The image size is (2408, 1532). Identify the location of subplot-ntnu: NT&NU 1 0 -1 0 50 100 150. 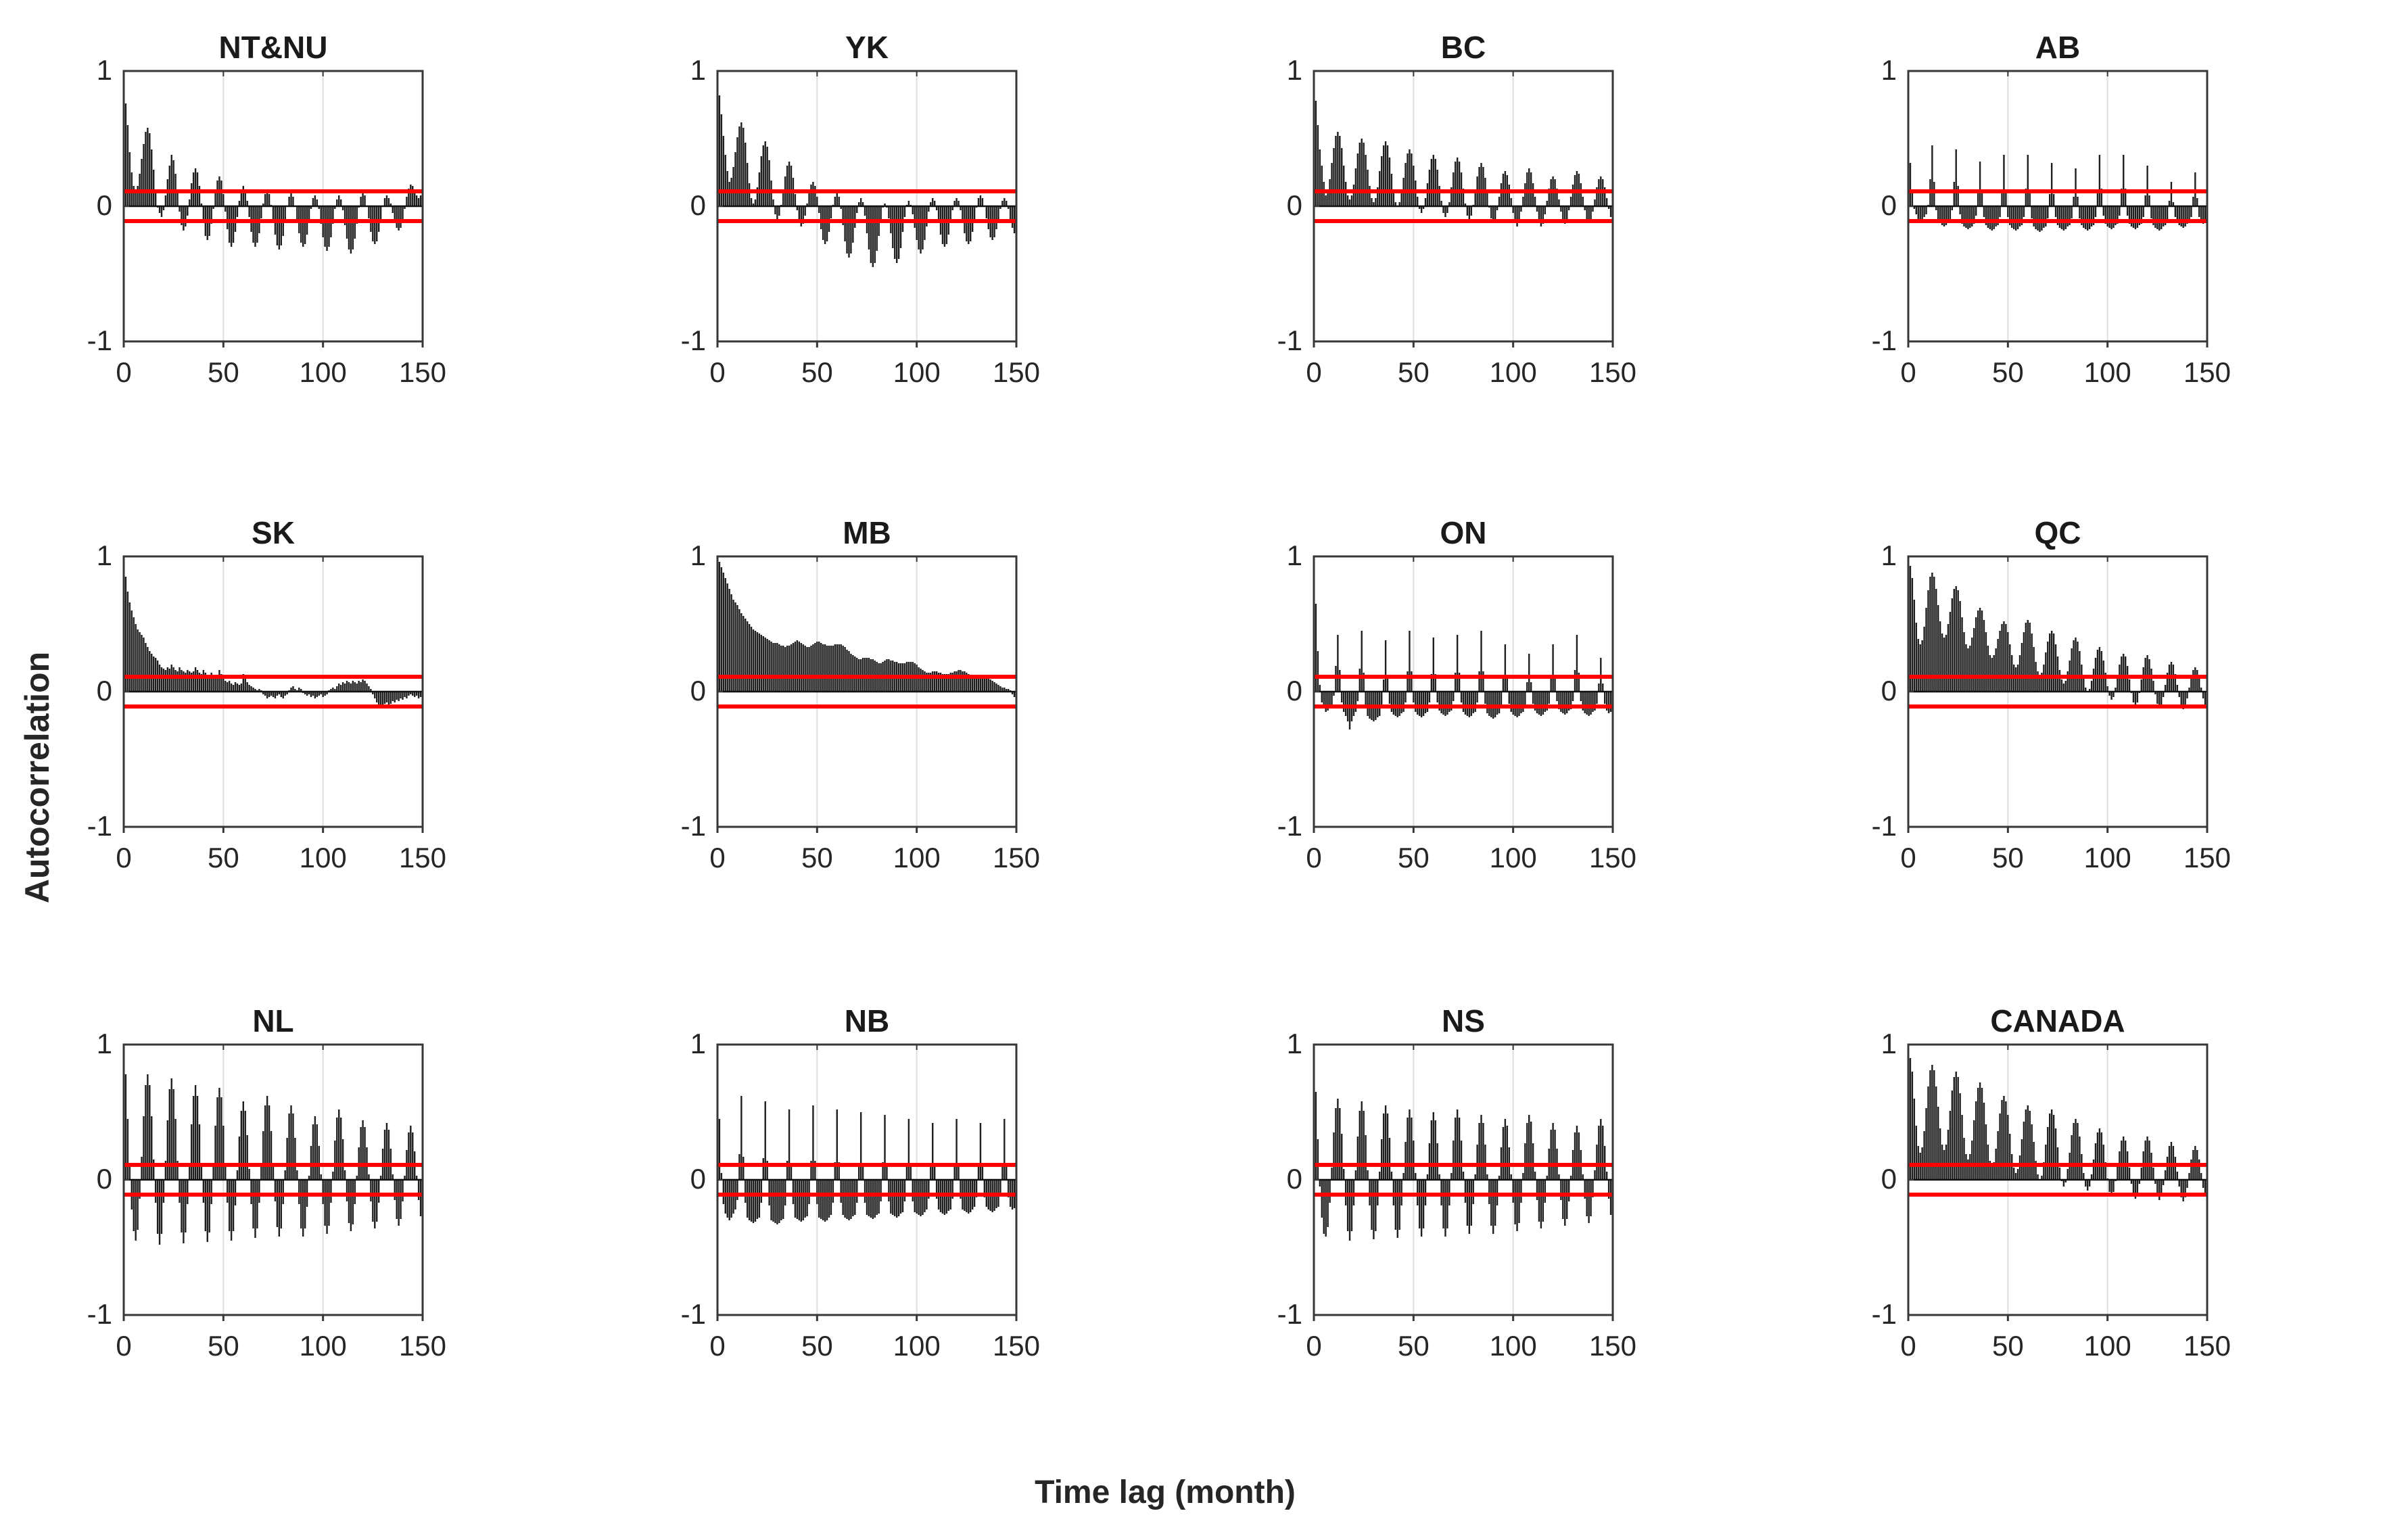
(266, 209).